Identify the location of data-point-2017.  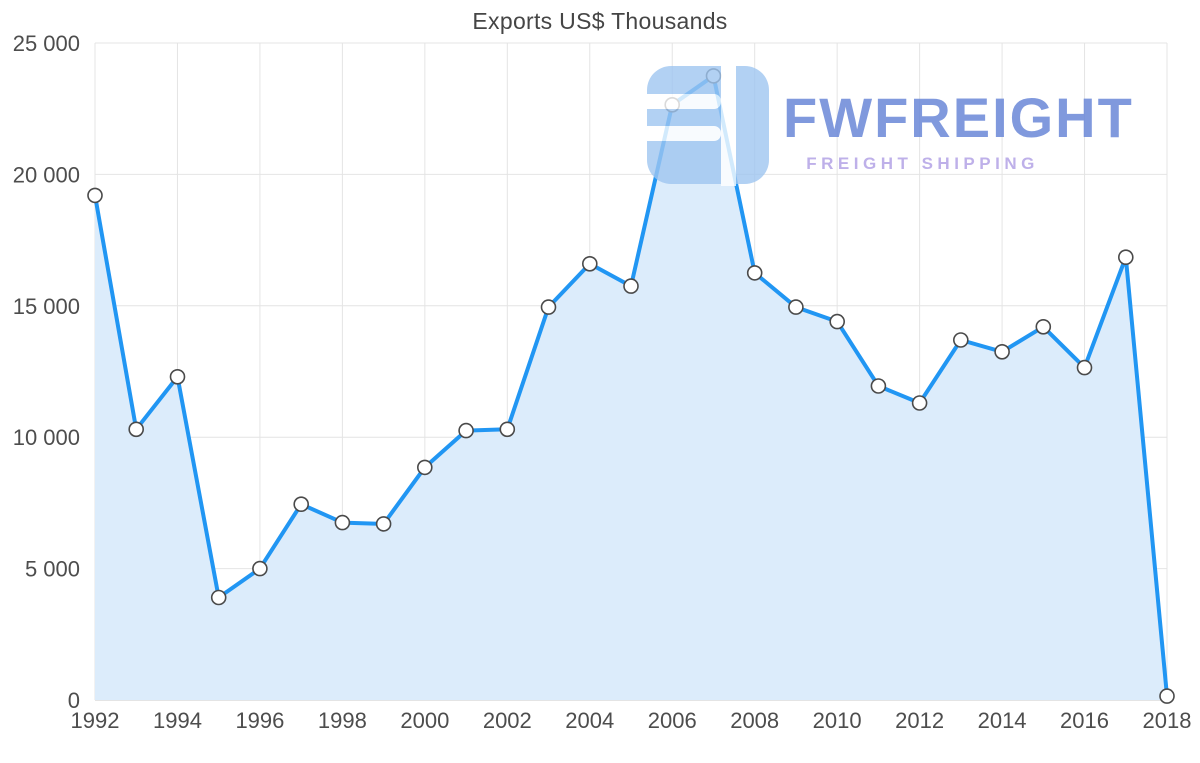
(1126, 257).